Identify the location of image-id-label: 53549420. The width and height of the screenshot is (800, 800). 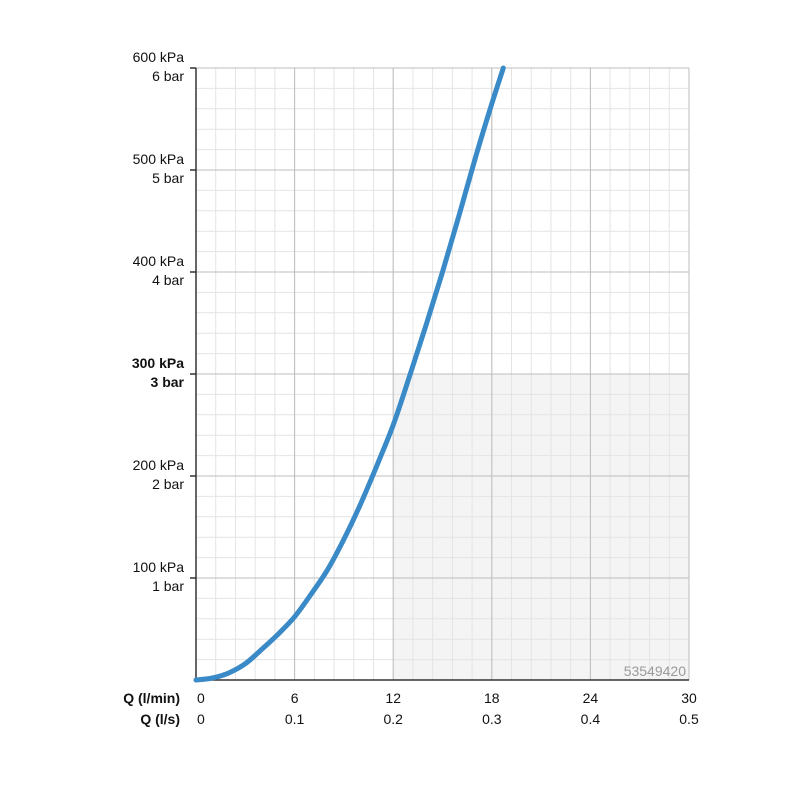
(655, 671).